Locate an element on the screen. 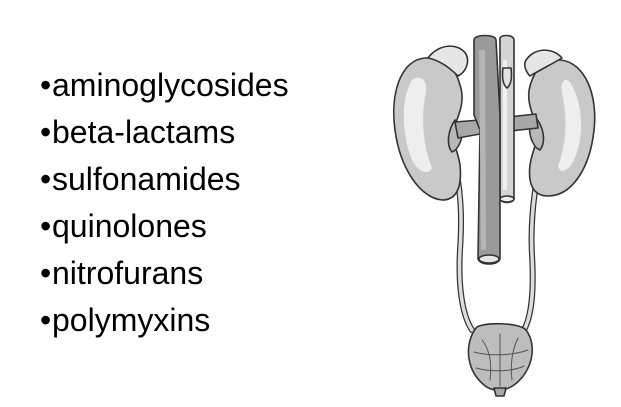 This screenshot has height=407, width=621. list-item: •polymyxins is located at coordinates (164, 320).